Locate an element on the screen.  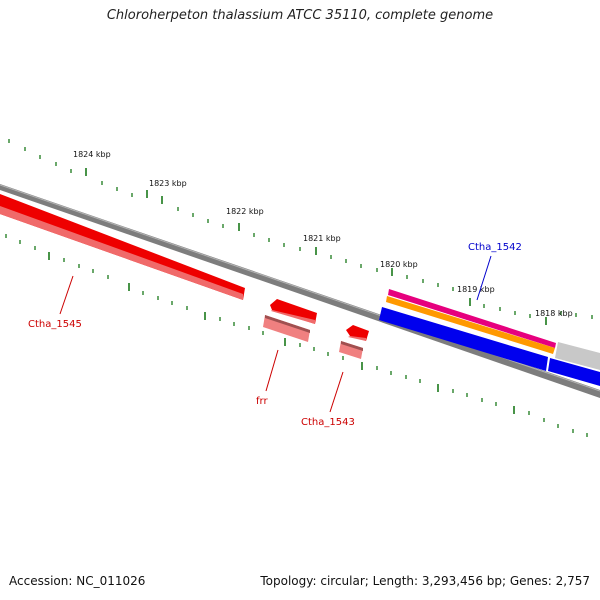
gene-frr-rna-edge is located at coordinates (287, 324).